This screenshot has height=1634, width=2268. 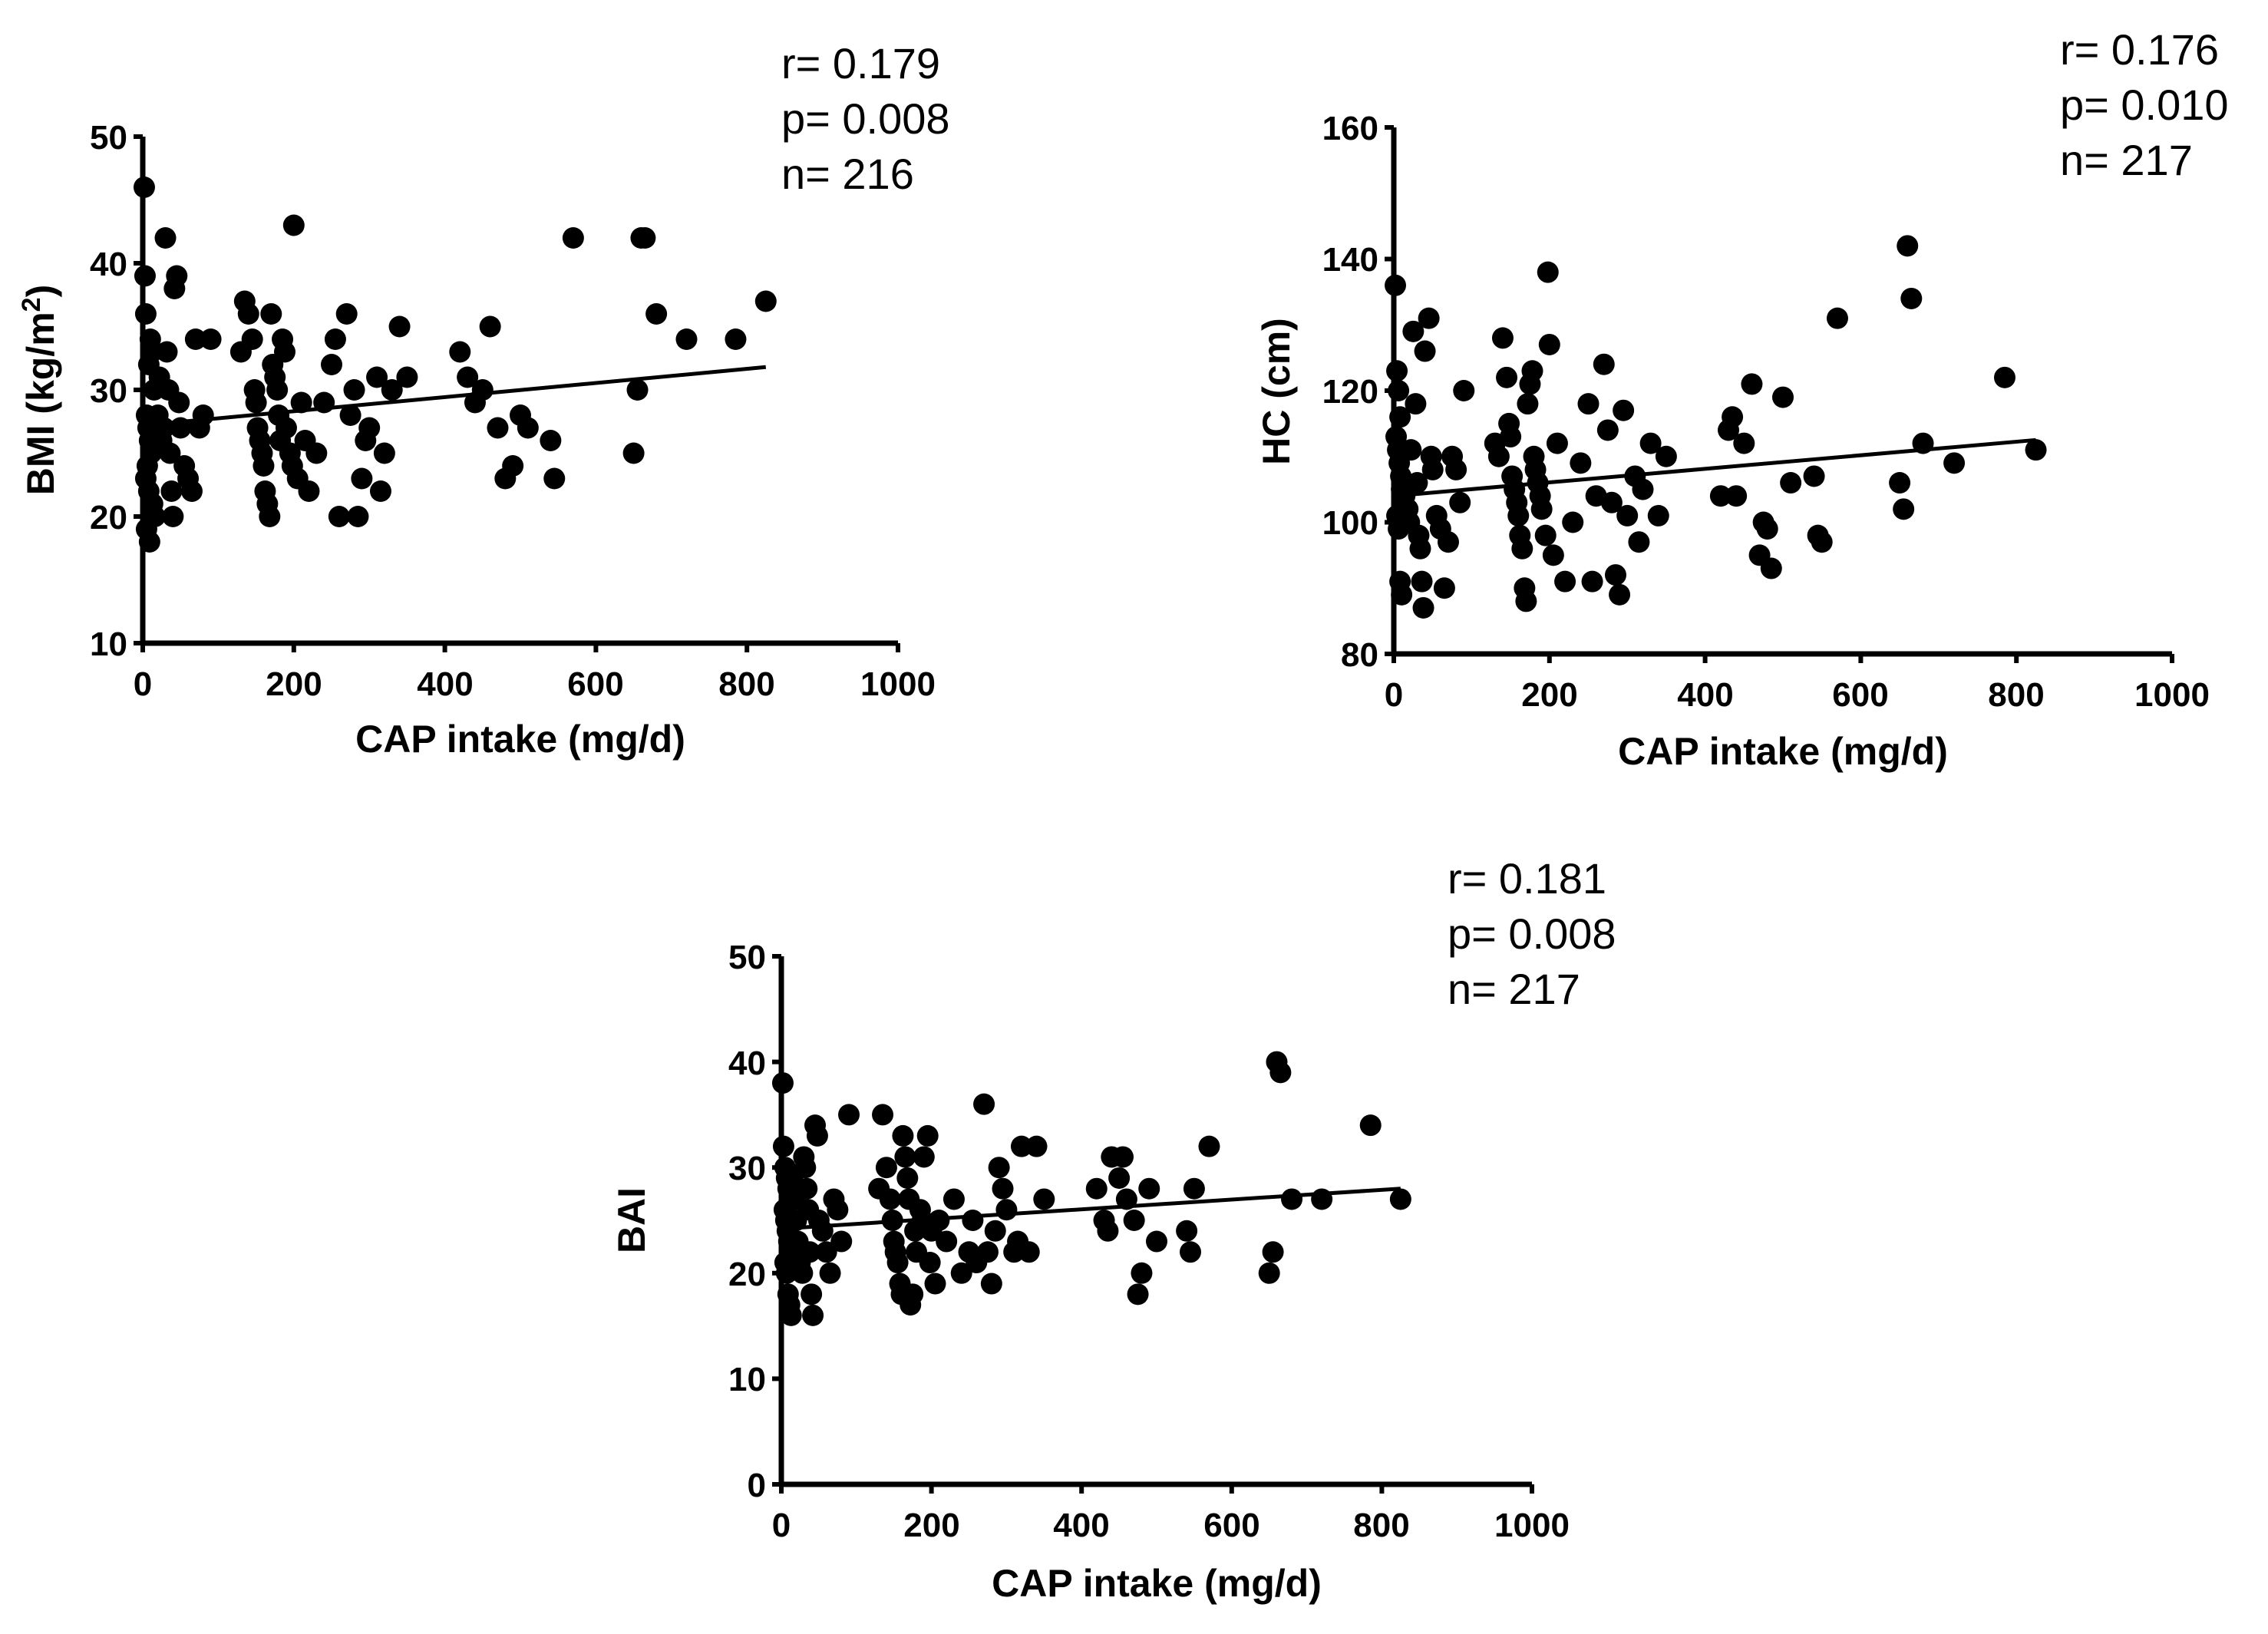 What do you see at coordinates (445, 684) in the screenshot?
I see `bmi-xtick-label: 400` at bounding box center [445, 684].